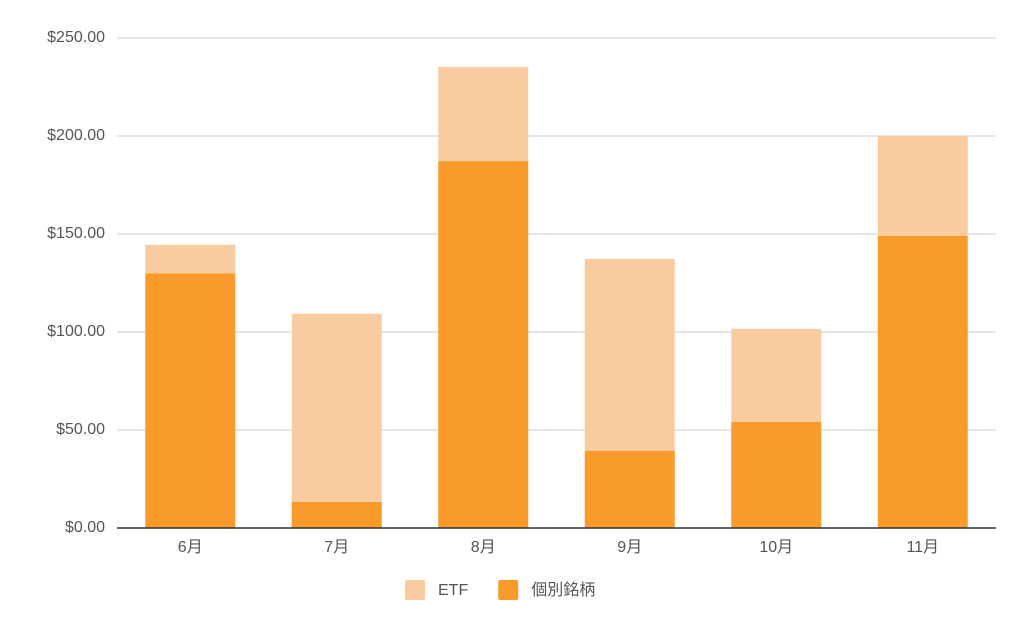  What do you see at coordinates (190, 547) in the screenshot?
I see `x-tick-label: 6月` at bounding box center [190, 547].